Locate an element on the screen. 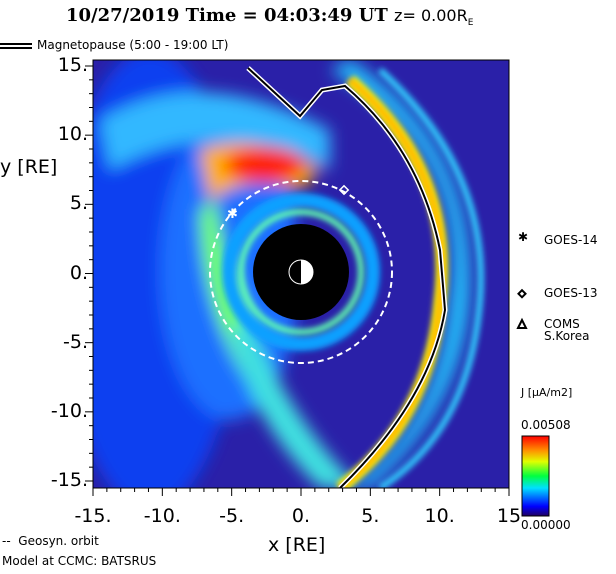 The width and height of the screenshot is (616, 574). colorbar-min: 0.00000 is located at coordinates (546, 525).